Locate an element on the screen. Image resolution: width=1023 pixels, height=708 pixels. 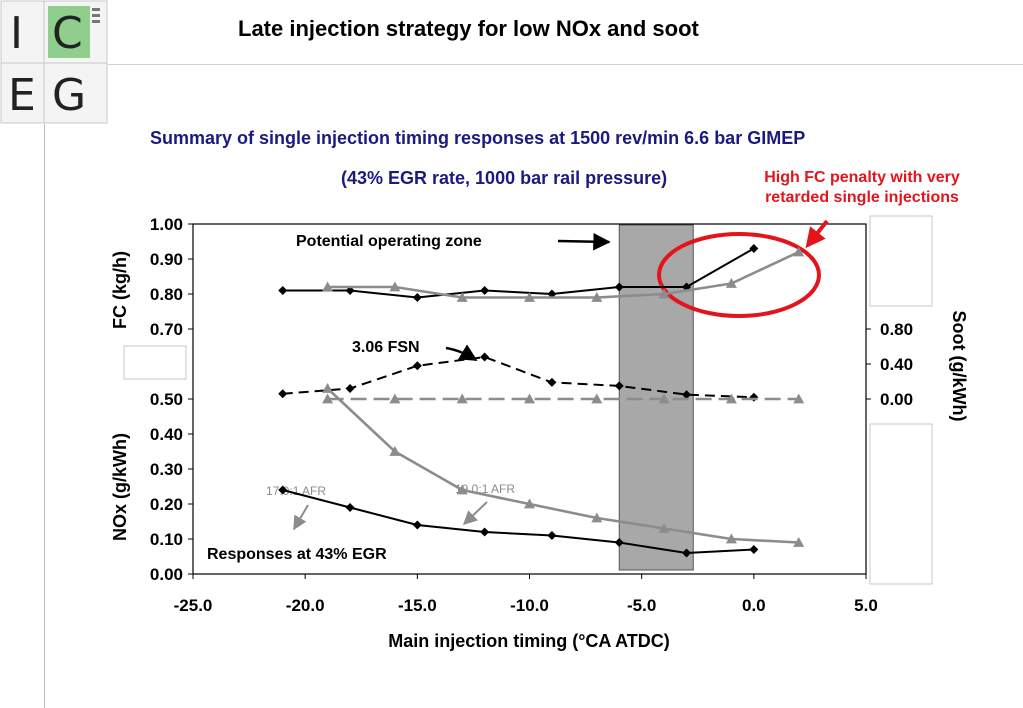
y-left-tick-label: 0.90 is located at coordinates (166, 259).